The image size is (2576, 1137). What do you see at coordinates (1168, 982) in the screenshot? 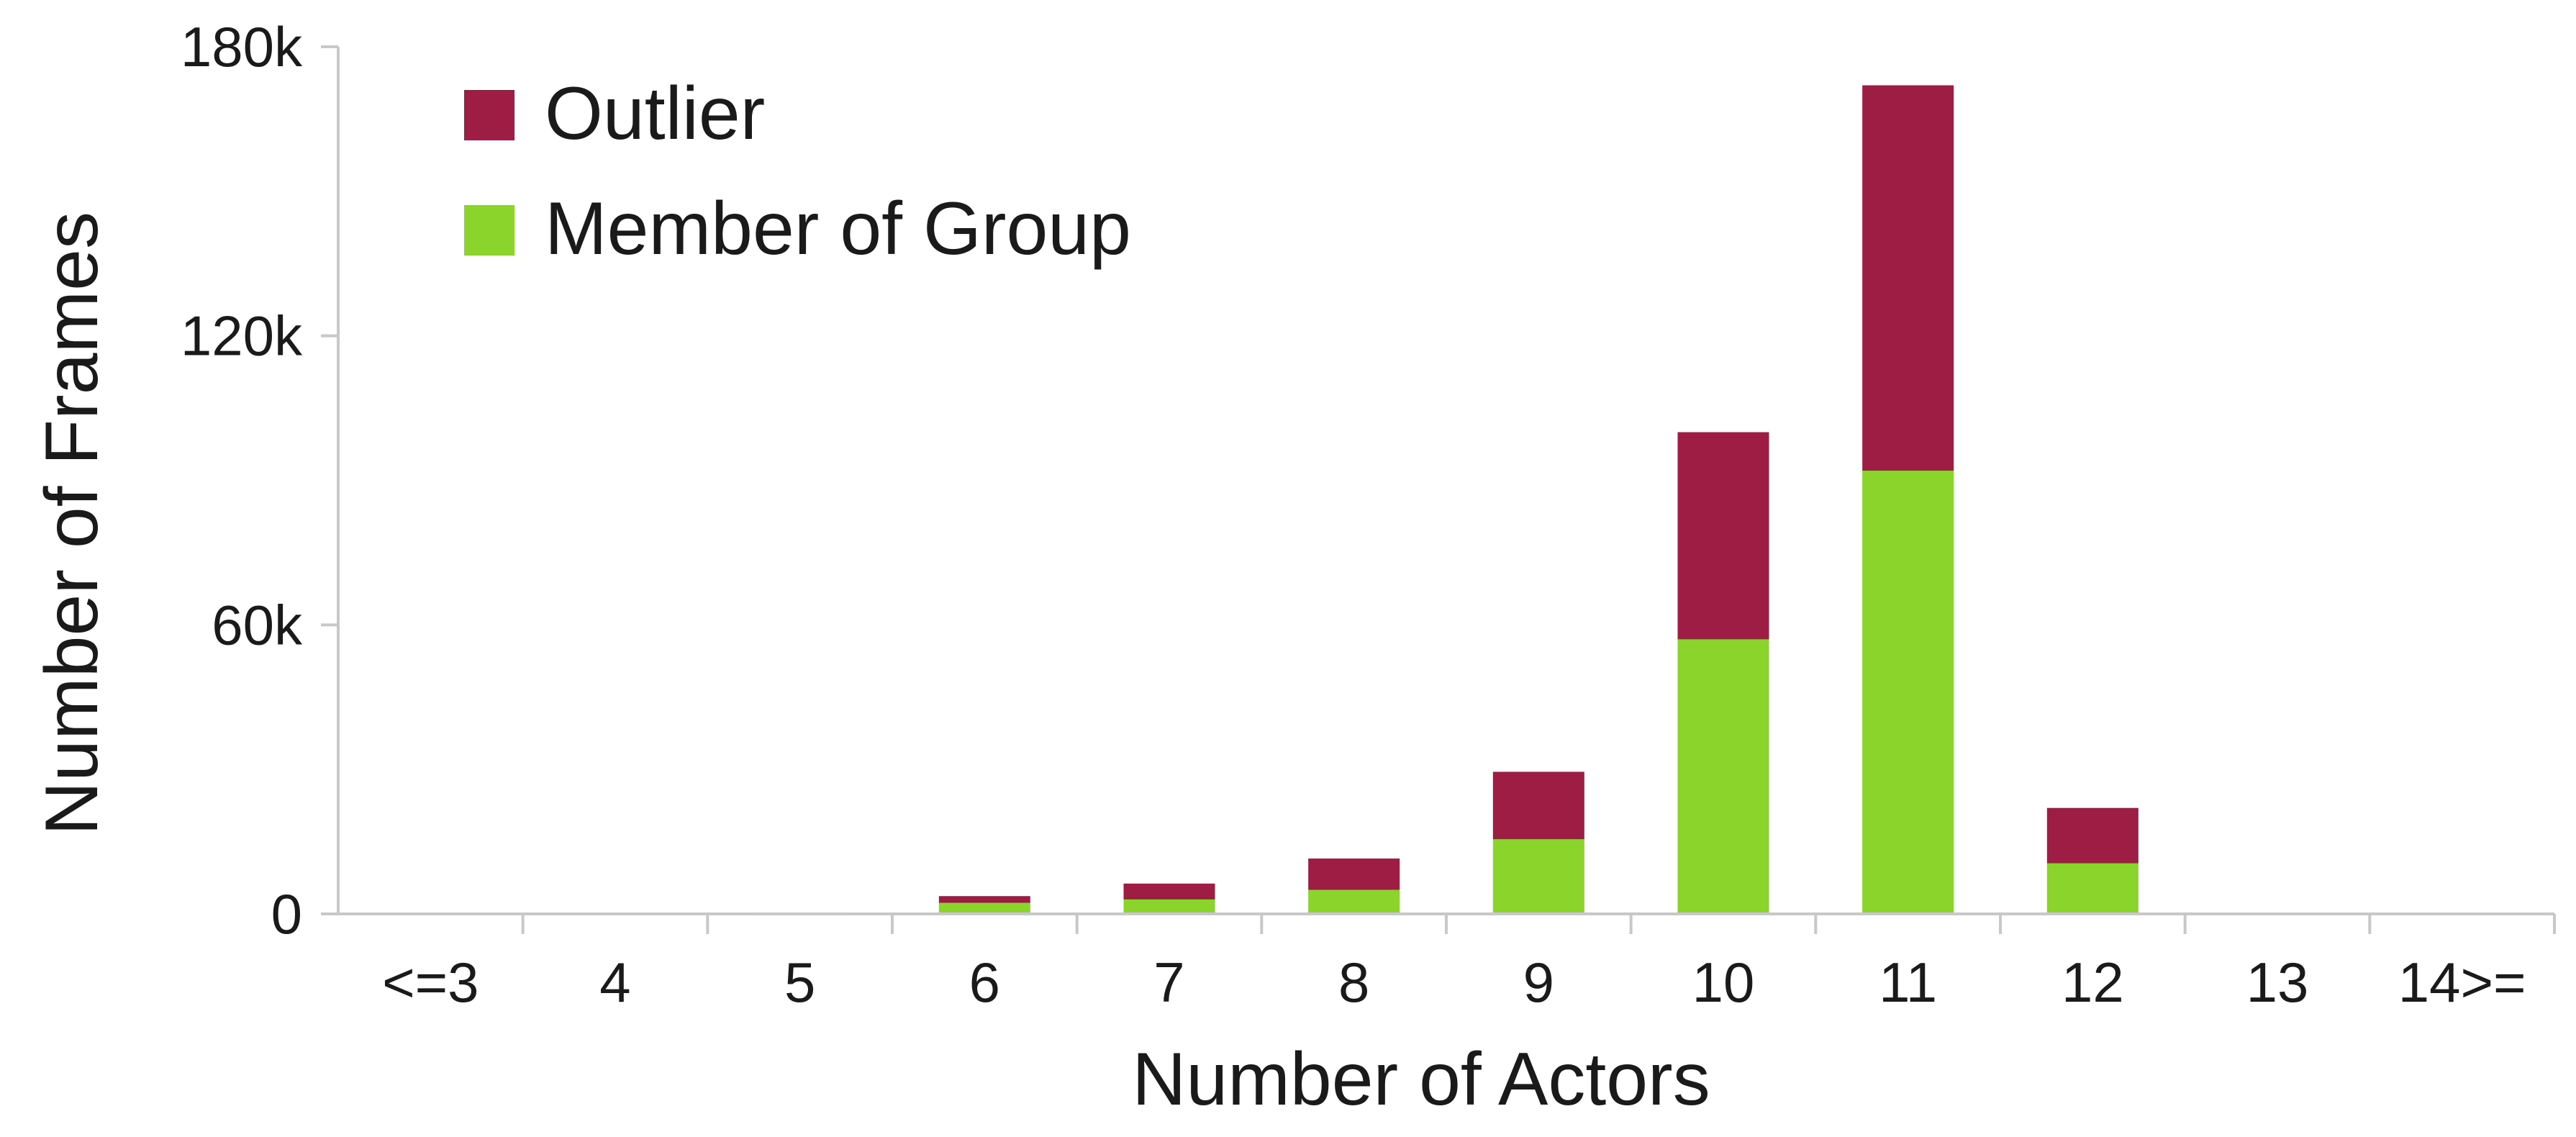
I see `x-tick-label-7: 7` at bounding box center [1168, 982].